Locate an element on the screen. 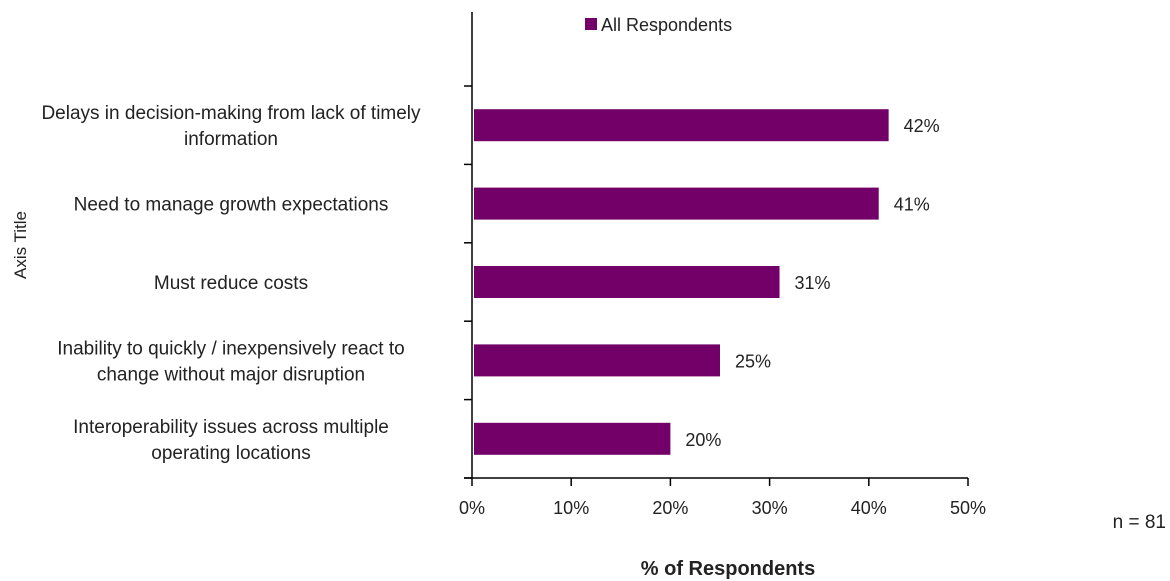  y-axis-title: Axis Title is located at coordinates (20, 245).